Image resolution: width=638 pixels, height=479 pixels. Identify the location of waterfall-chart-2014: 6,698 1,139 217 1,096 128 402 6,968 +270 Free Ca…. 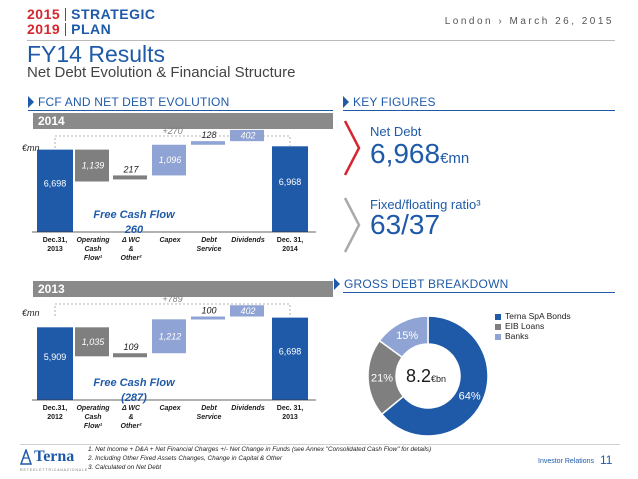
(174, 194).